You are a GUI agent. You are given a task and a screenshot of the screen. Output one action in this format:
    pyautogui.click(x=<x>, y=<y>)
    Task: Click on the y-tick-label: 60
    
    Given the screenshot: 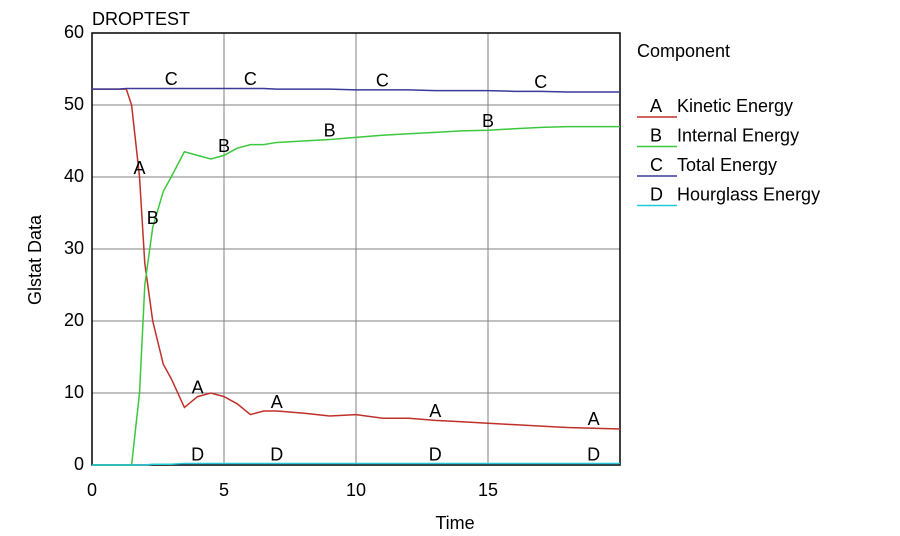 What is the action you would take?
    pyautogui.click(x=74, y=32)
    